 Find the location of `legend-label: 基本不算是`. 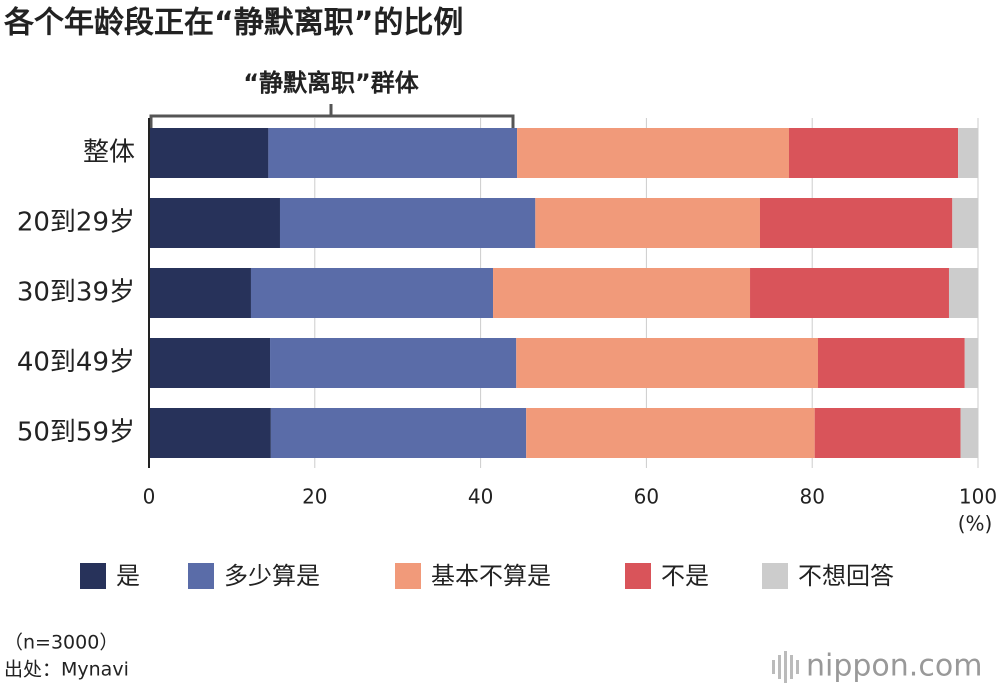

legend-label: 基本不算是 is located at coordinates (491, 576).